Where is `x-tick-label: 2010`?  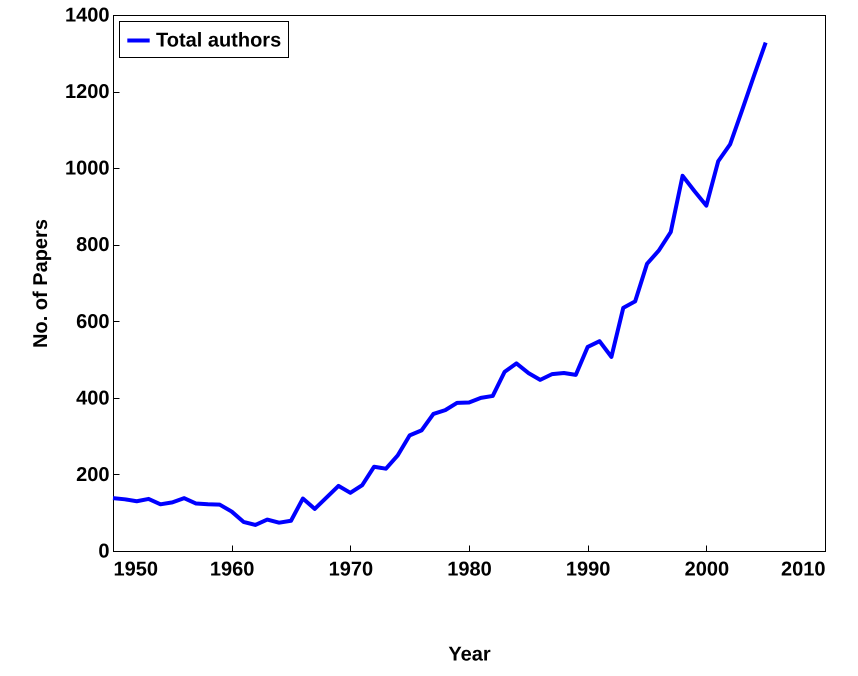 x-tick-label: 2010 is located at coordinates (803, 569).